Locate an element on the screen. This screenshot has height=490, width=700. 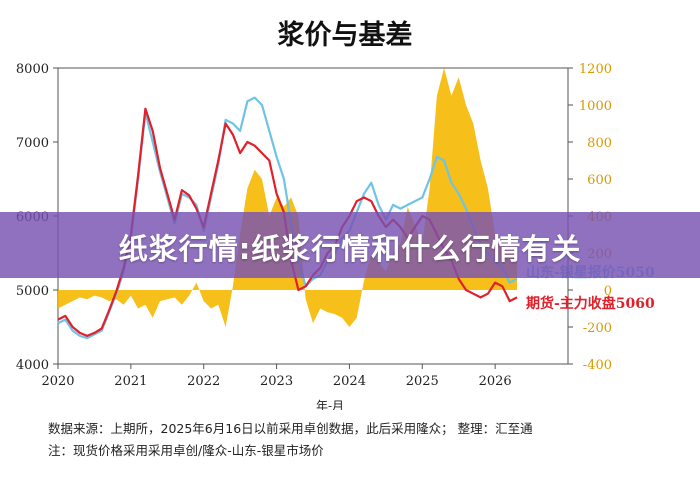
y-left-tick-label-1: 5000 is located at coordinates (32, 291).